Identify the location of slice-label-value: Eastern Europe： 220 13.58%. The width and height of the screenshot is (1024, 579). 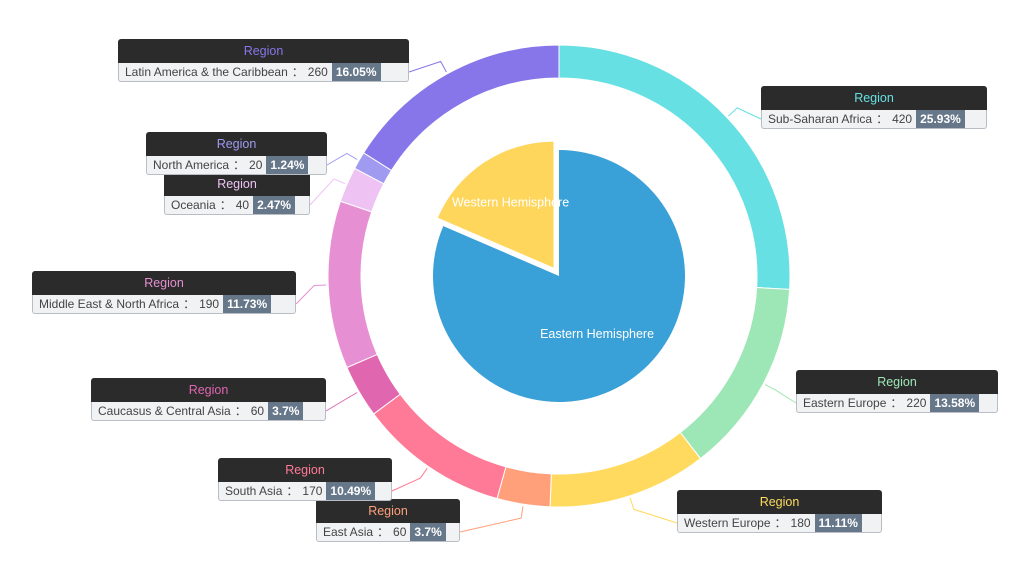
(897, 403).